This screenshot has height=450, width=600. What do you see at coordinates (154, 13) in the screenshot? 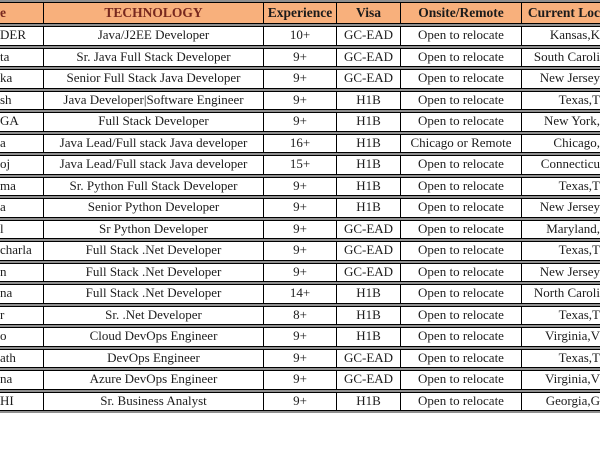
I see `column-header-technology: TECHNOLOGY` at bounding box center [154, 13].